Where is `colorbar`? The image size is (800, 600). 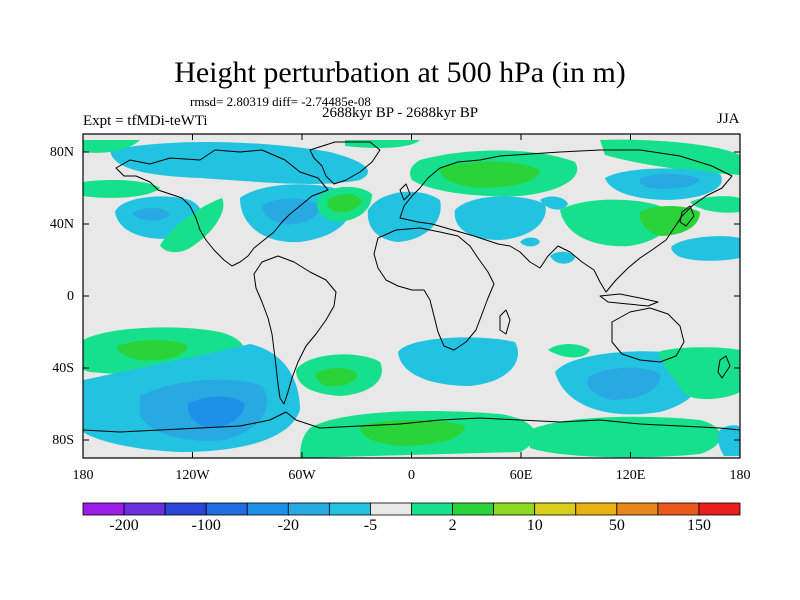
colorbar is located at coordinates (411, 509).